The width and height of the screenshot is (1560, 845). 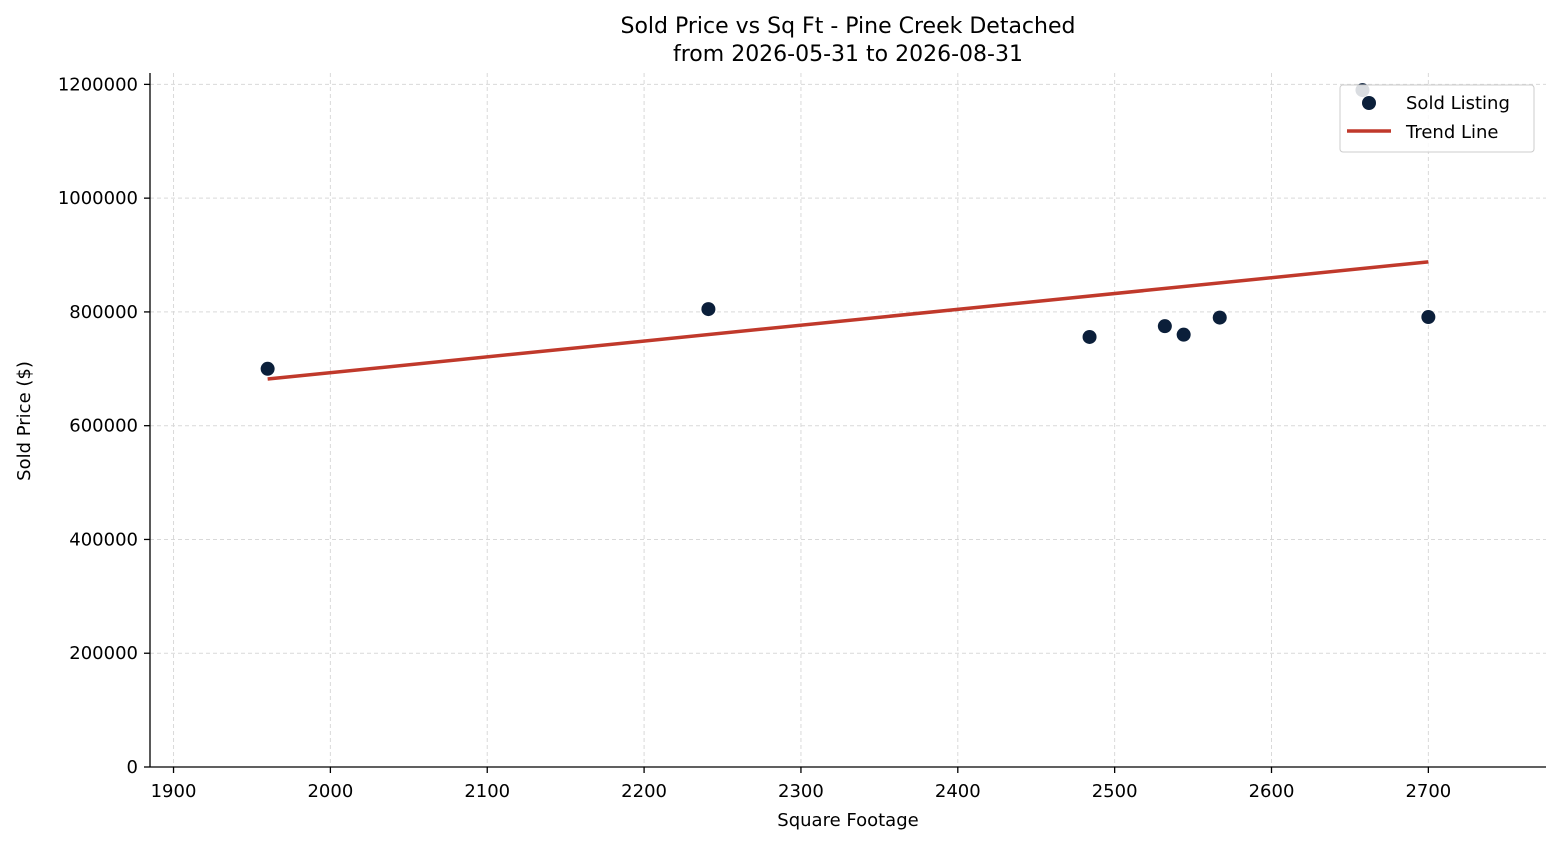 What do you see at coordinates (132, 767) in the screenshot?
I see `y-tick-label: 0` at bounding box center [132, 767].